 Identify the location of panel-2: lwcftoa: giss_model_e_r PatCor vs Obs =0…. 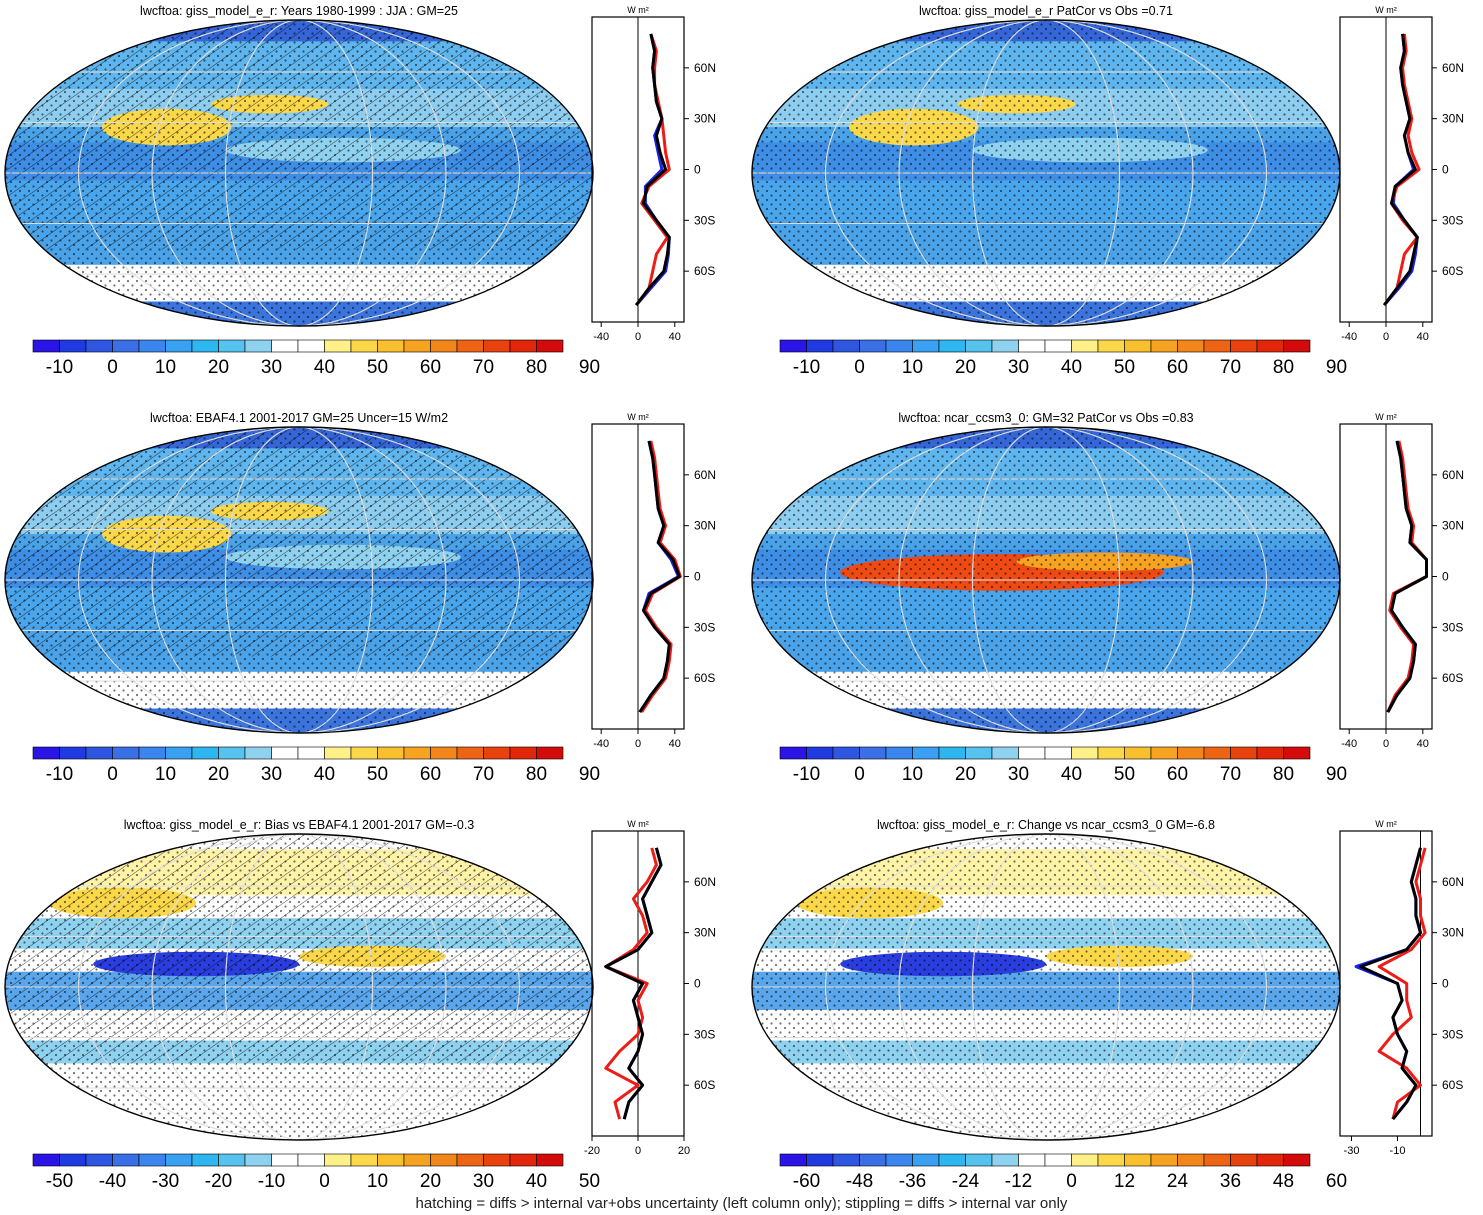
(1107, 191).